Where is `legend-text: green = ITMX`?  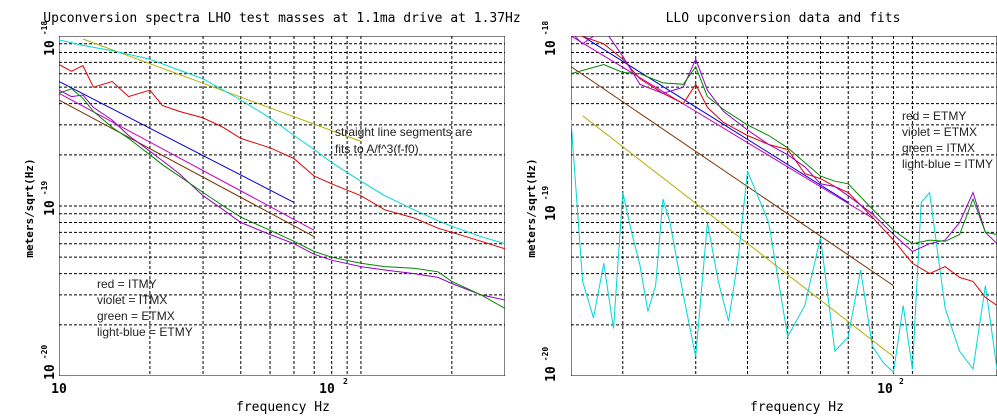 legend-text: green = ITMX is located at coordinates (938, 148).